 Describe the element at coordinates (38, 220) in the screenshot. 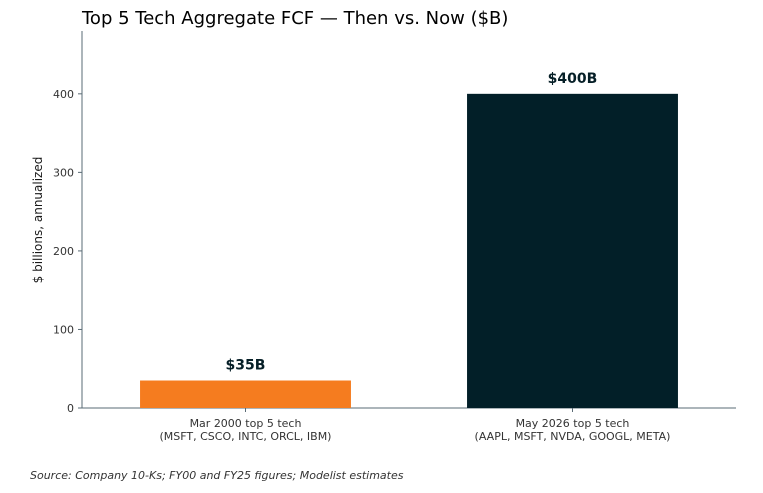

I see `y-axis-label: $ billions, annualized` at that location.